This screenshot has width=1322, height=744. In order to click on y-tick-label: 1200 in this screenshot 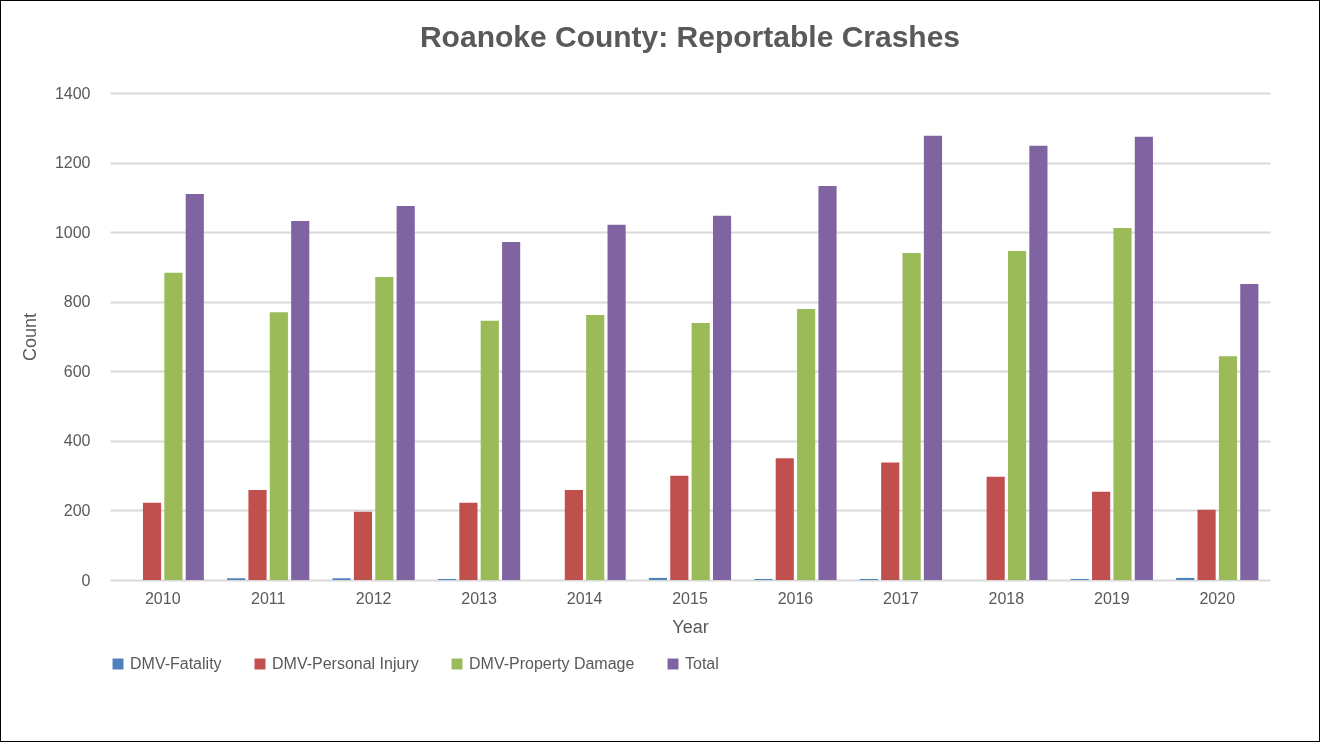, I will do `click(72, 163)`.